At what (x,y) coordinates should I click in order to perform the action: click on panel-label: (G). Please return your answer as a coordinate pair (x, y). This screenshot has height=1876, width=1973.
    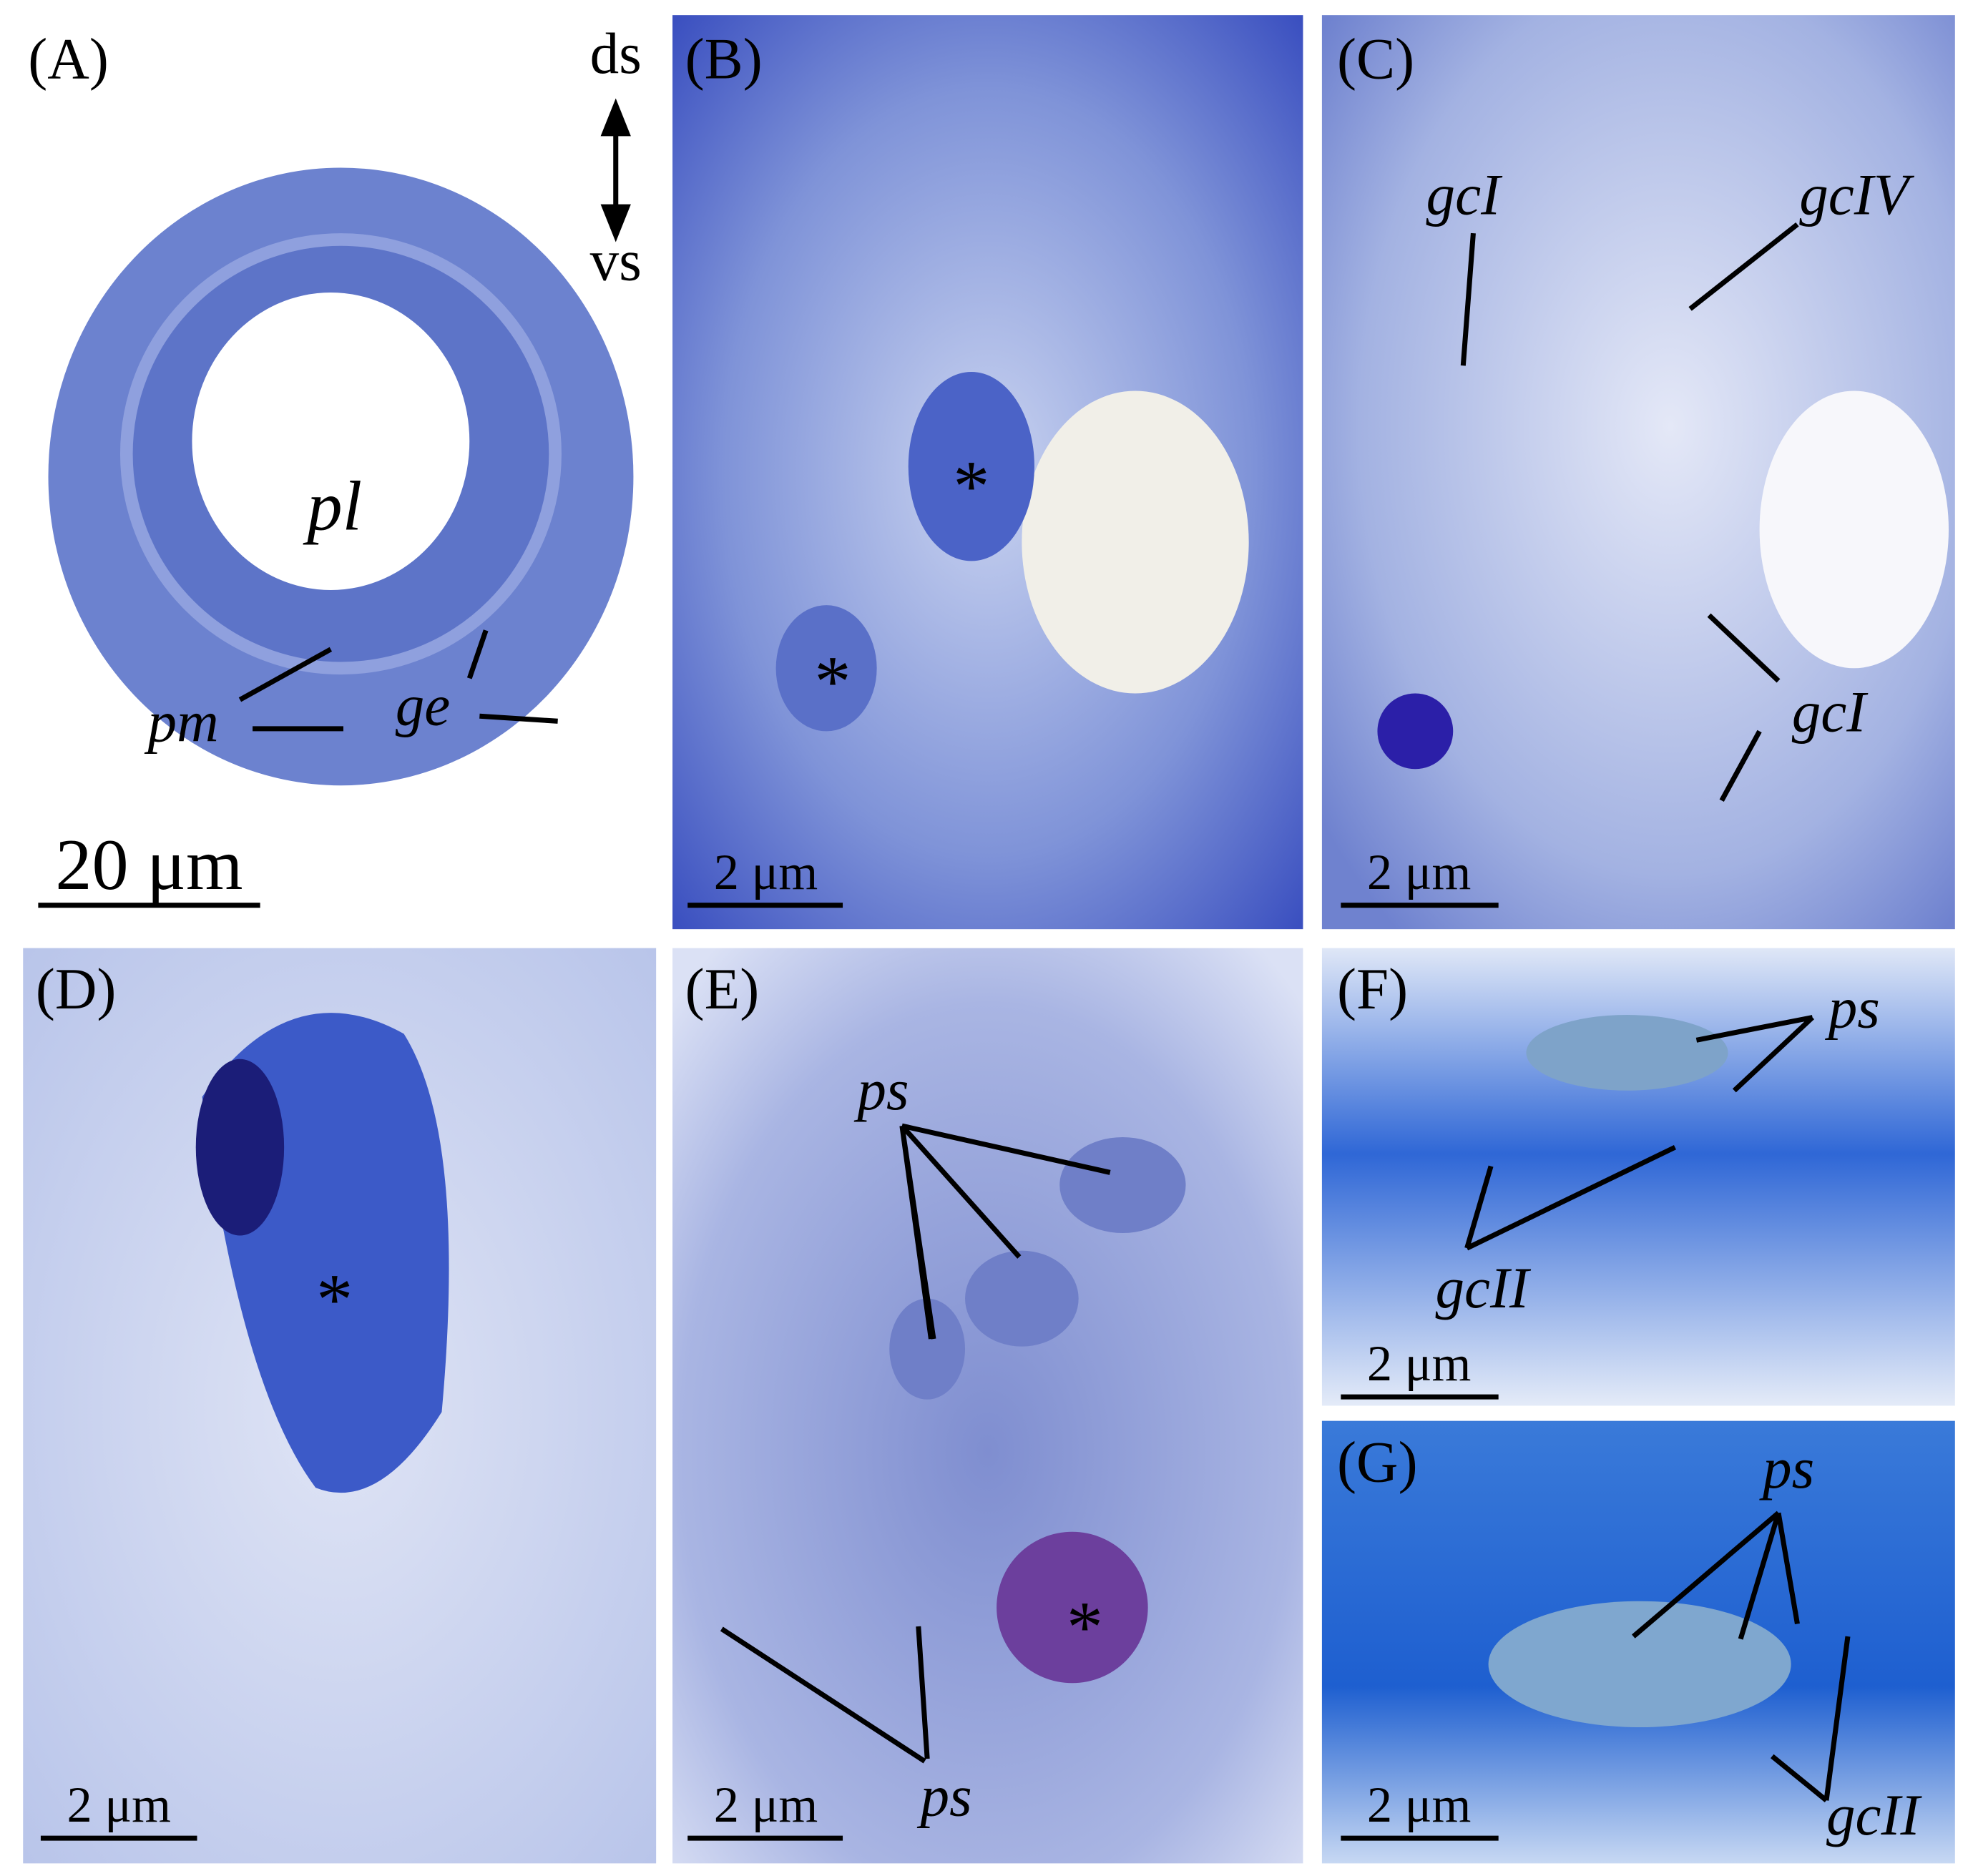
    Looking at the image, I should click on (1377, 1462).